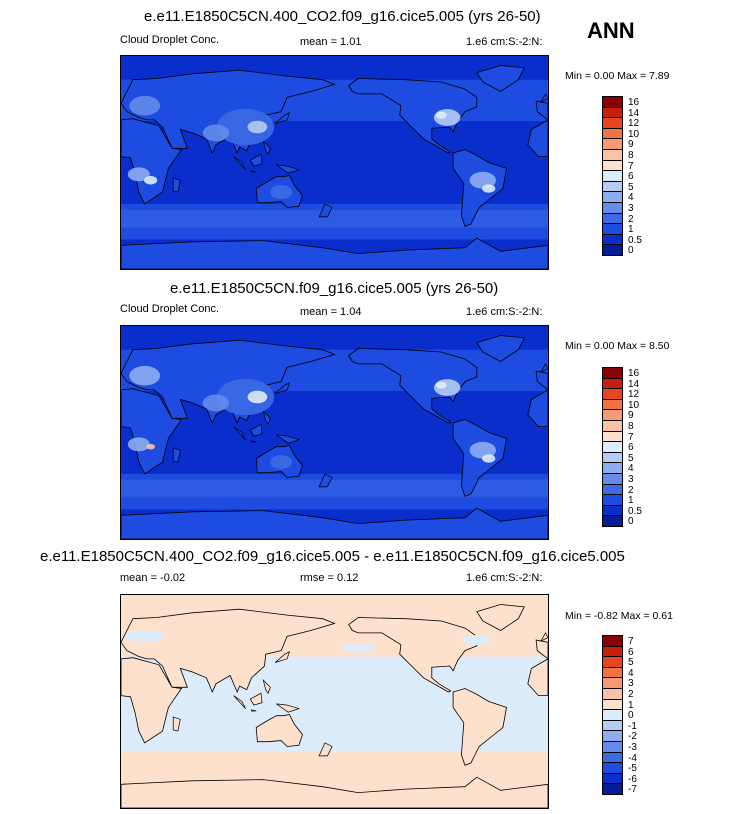  Describe the element at coordinates (611, 30) in the screenshot. I see `season-label: ANN` at that location.